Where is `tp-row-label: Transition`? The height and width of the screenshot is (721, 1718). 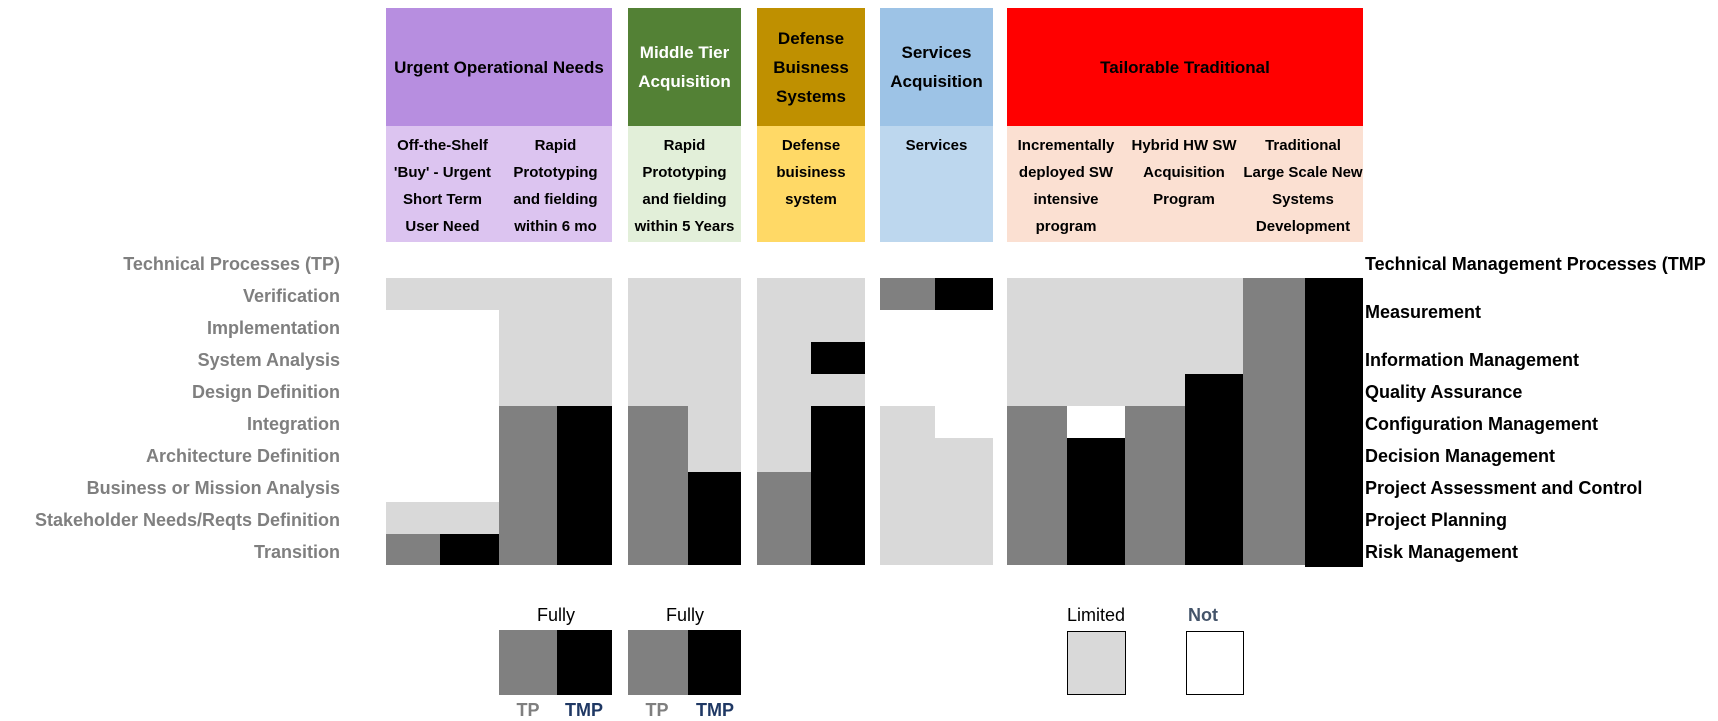 tp-row-label: Transition is located at coordinates (296, 552).